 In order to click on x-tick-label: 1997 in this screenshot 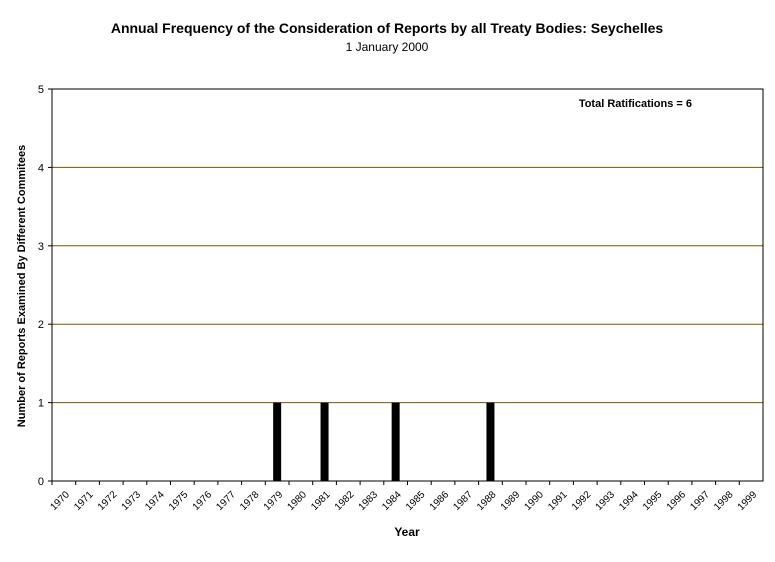, I will do `click(700, 501)`.